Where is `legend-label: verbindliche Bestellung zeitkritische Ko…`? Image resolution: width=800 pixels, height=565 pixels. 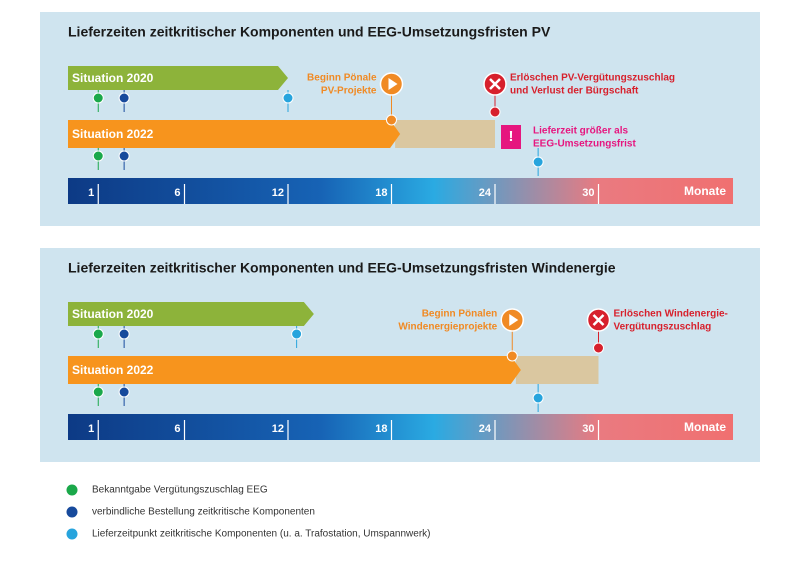 legend-label: verbindliche Bestellung zeitkritische Ko… is located at coordinates (203, 512).